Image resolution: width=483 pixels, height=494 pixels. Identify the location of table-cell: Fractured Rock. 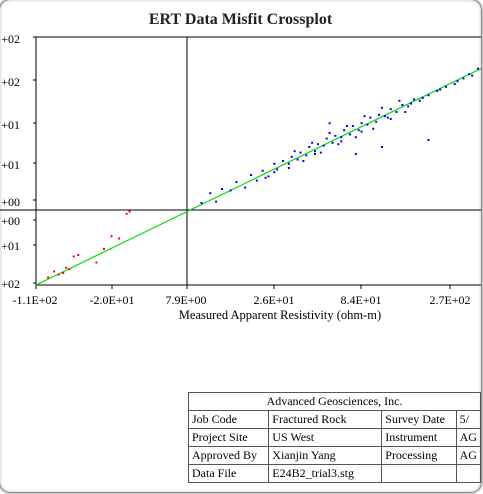
(325, 419).